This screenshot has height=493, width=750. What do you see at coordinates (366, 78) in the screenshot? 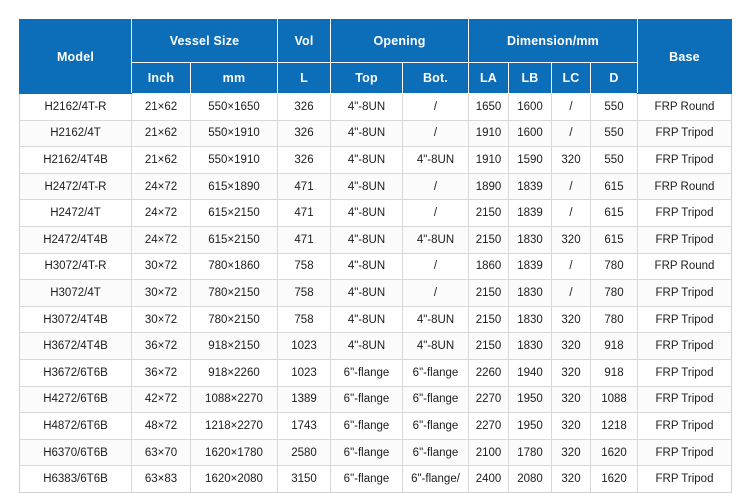
I see `header-opening-top: Top` at bounding box center [366, 78].